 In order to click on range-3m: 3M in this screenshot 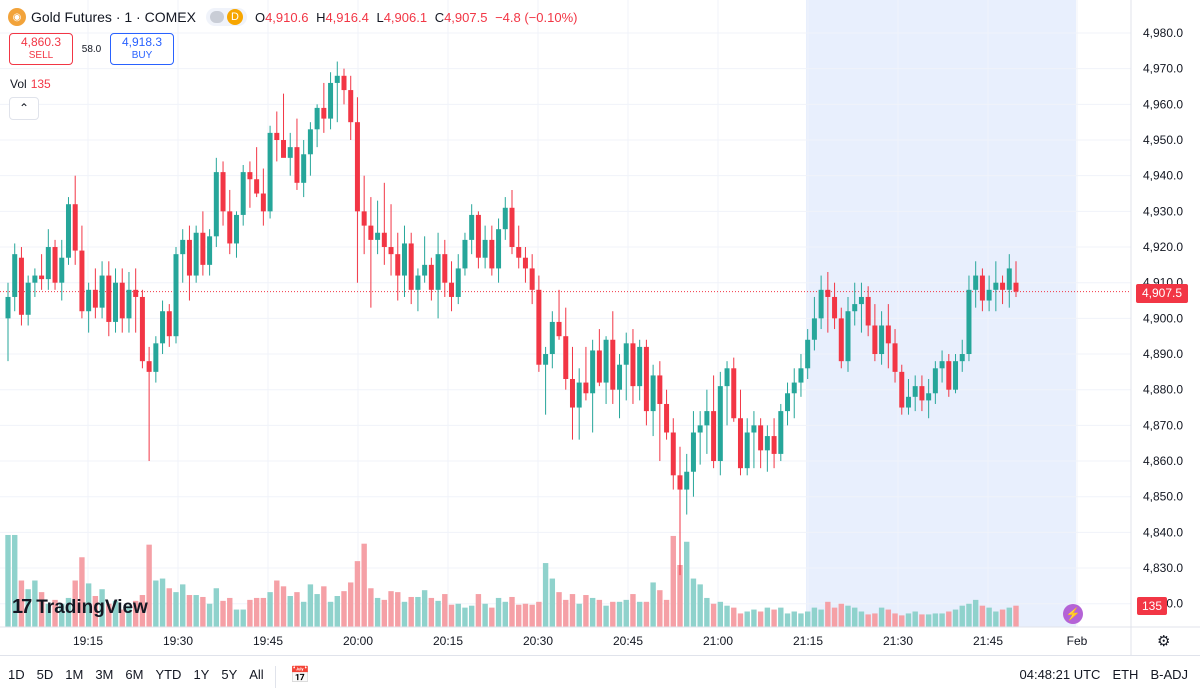, I will do `click(104, 674)`.